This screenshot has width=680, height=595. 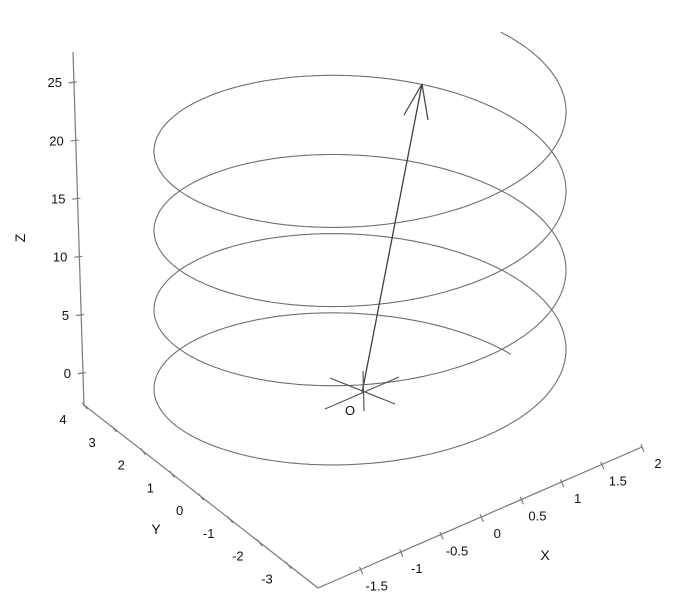 I want to click on x-axis-label: X, so click(x=545, y=555).